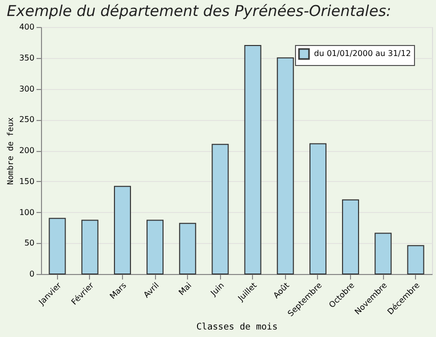  I want to click on y-tick-label: 250, so click(26, 119).